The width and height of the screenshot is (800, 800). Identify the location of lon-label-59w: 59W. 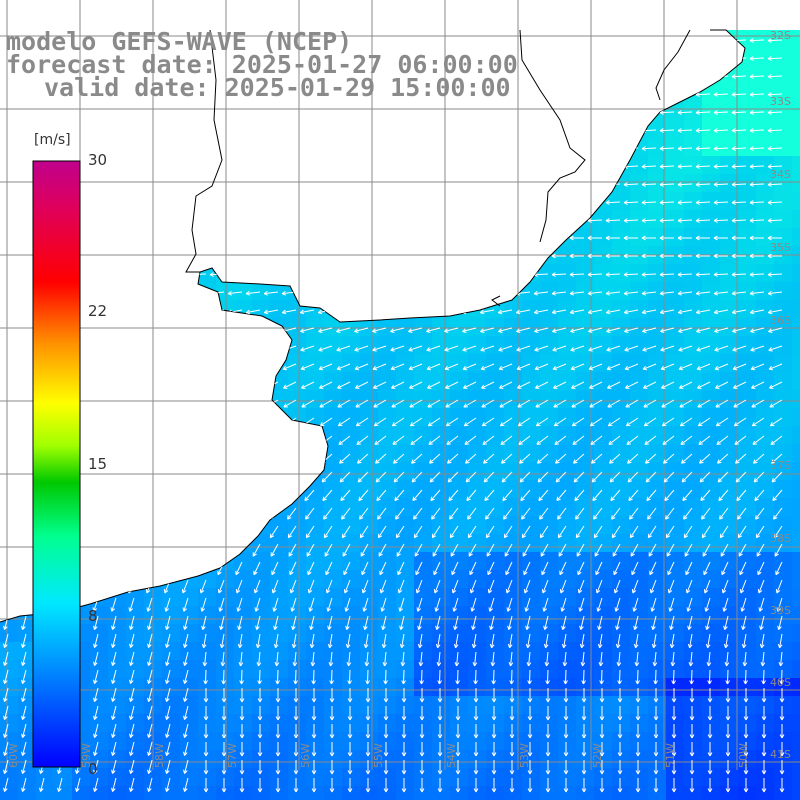
(86, 755).